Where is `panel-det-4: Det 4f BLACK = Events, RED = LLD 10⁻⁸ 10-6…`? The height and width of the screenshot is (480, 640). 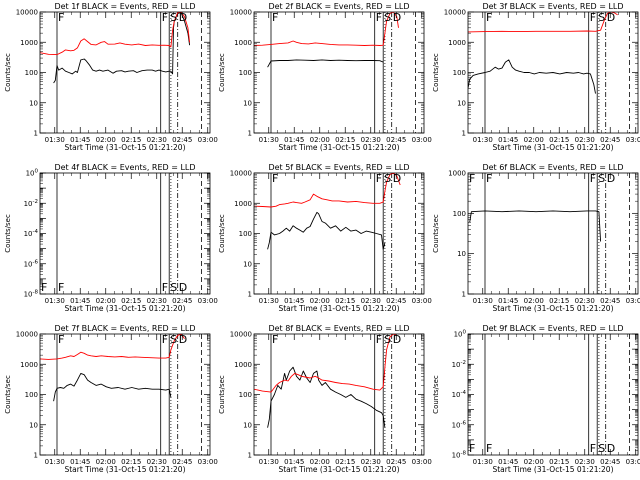 panel-det-4: Det 4f BLACK = Events, RED = LLD 10⁻⁸ 10-6… is located at coordinates (111, 238).